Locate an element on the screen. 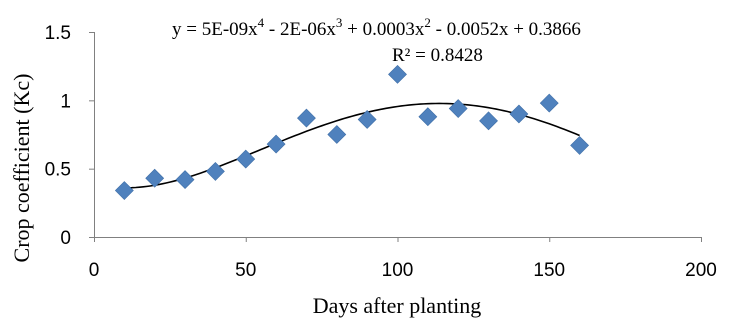  x-tick-label: 200 is located at coordinates (701, 270).